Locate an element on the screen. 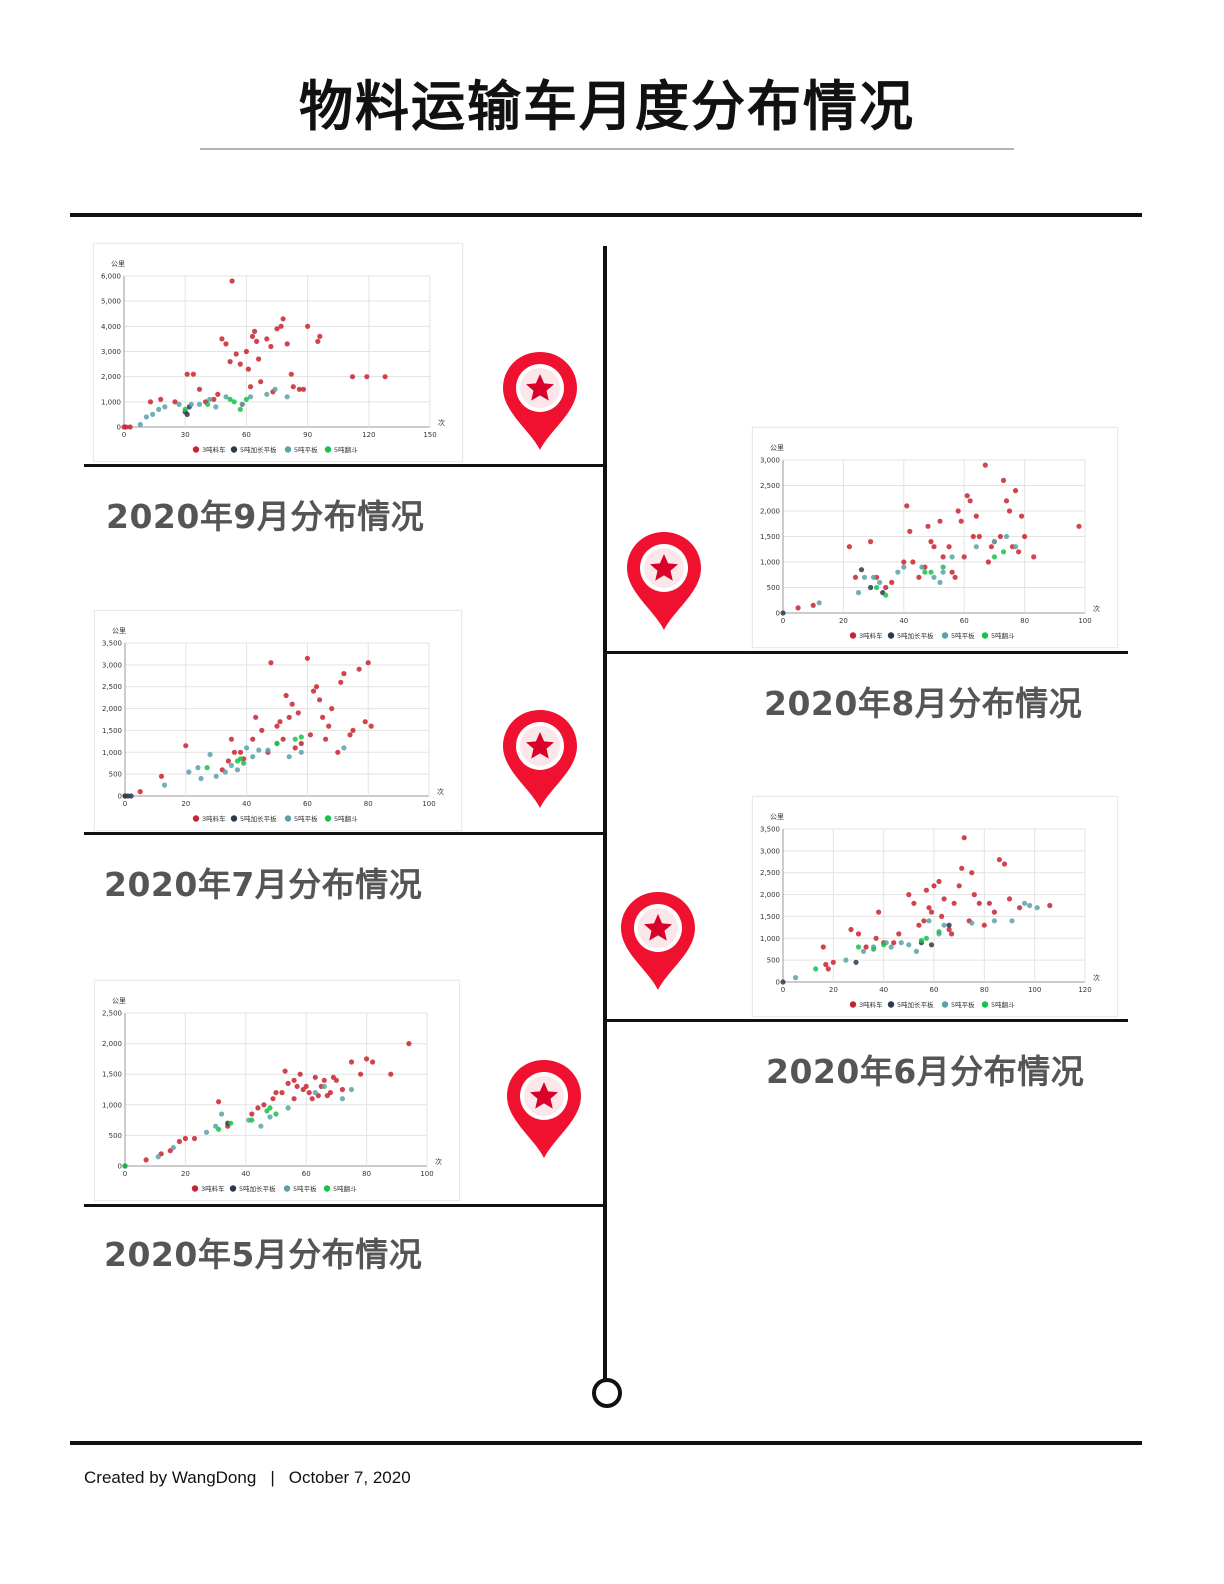  legend-label: 3吨料车 is located at coordinates (871, 1004).